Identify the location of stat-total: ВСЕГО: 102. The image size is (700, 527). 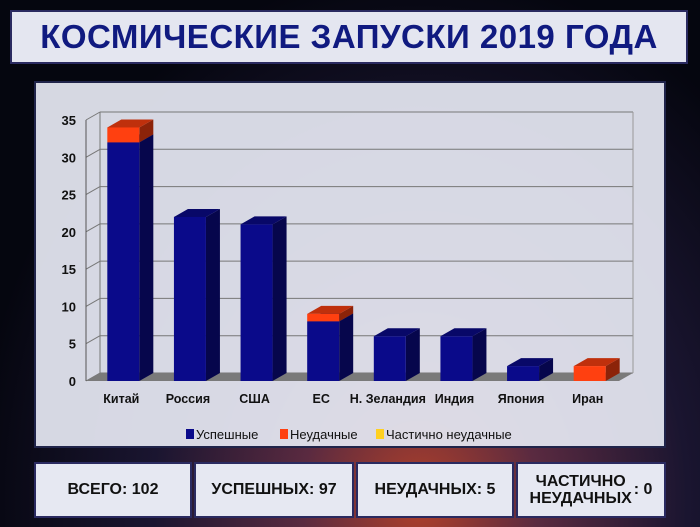
(113, 490).